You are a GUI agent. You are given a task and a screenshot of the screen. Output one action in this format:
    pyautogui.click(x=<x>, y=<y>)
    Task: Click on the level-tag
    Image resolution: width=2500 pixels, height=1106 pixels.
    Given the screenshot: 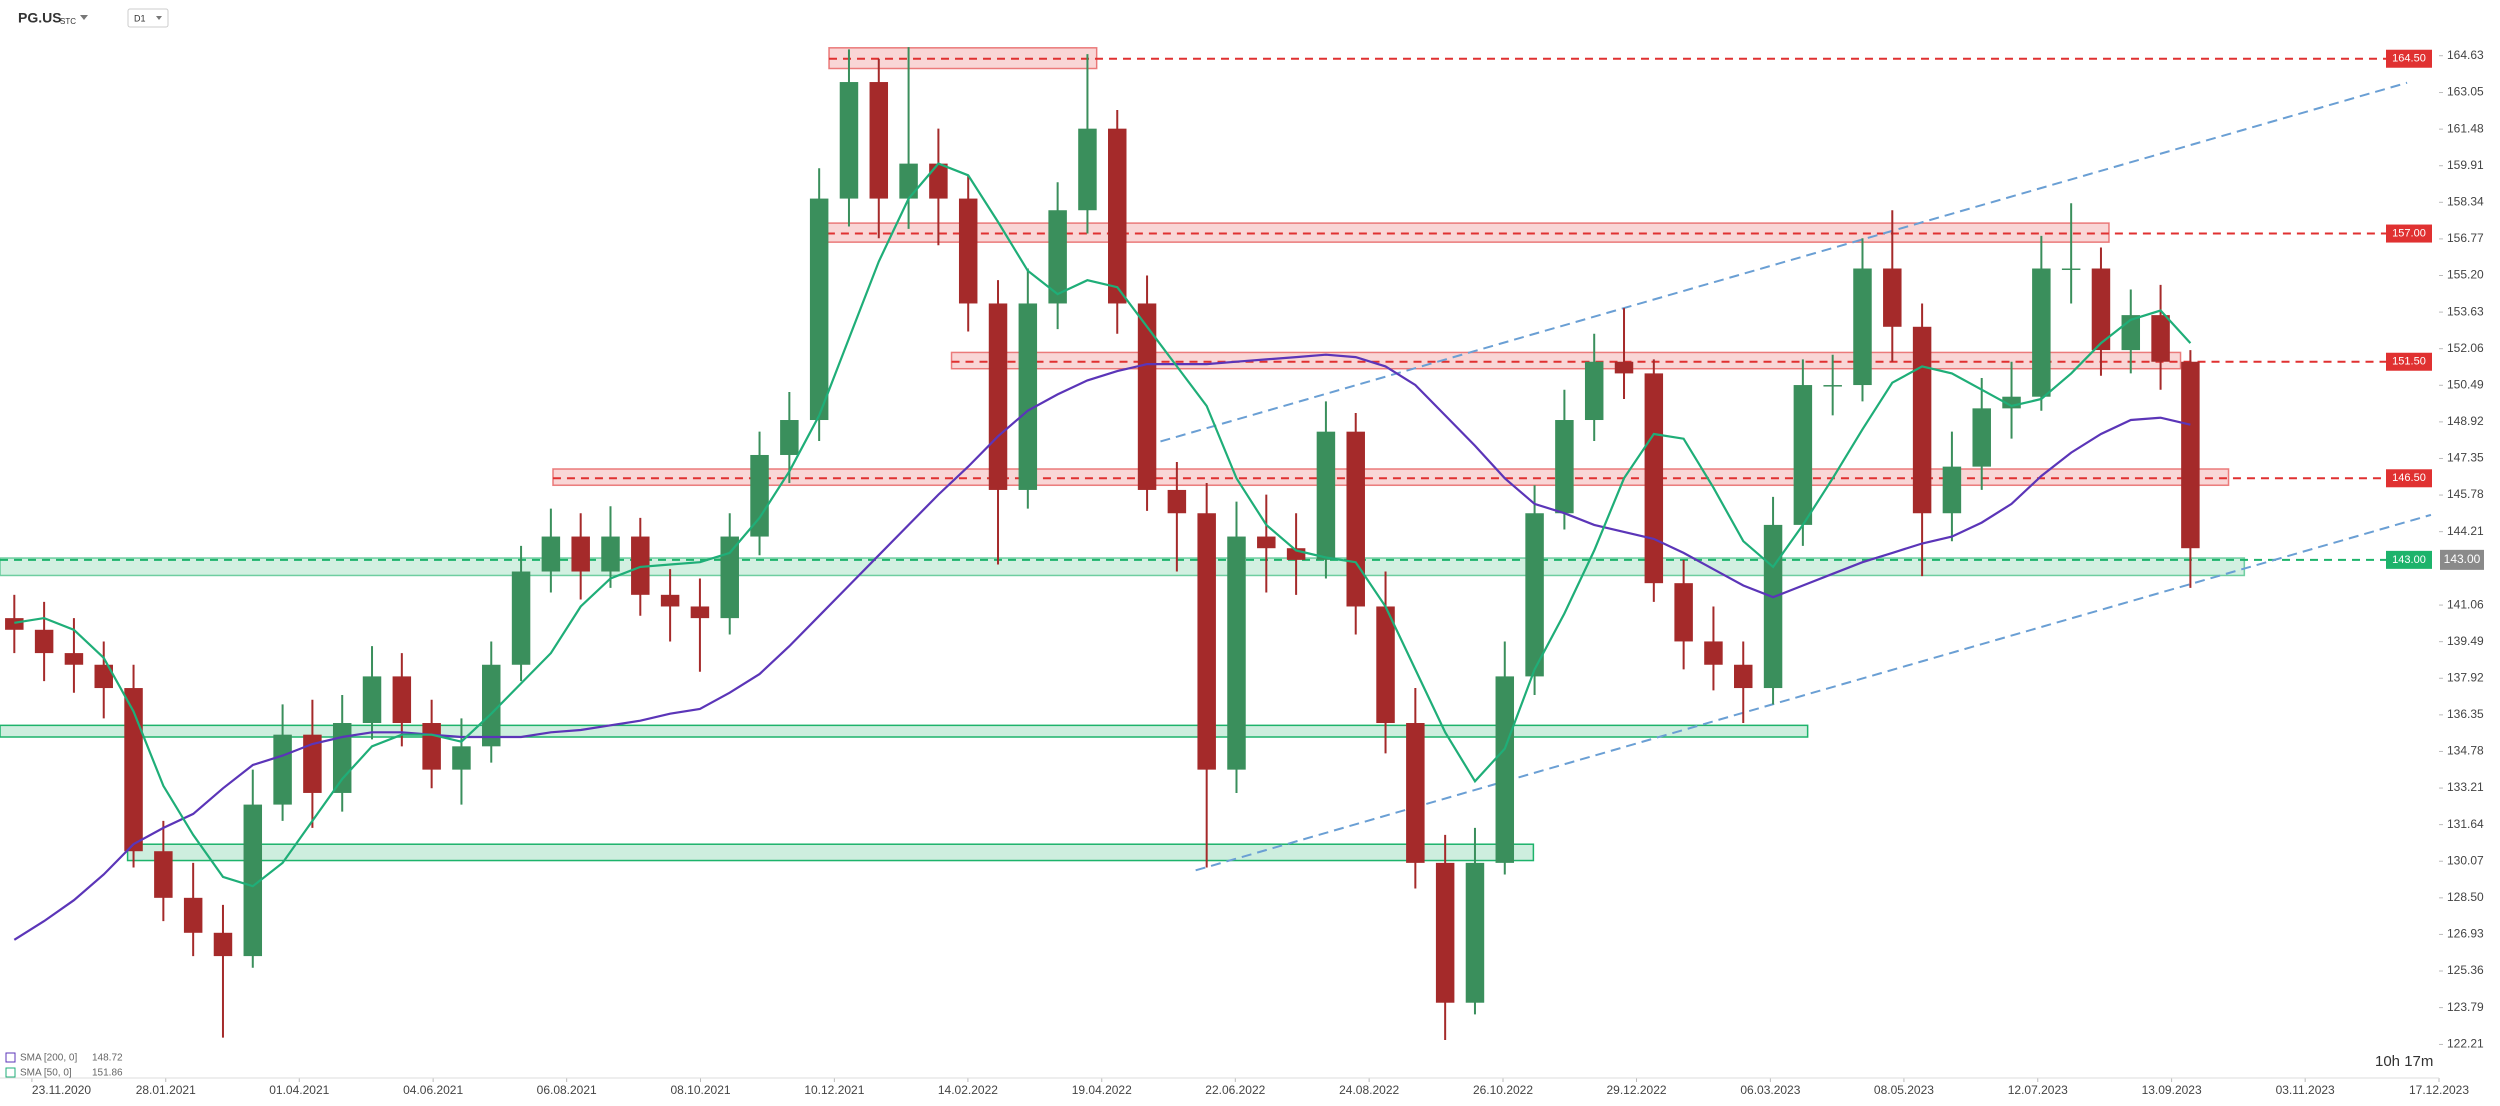 What is the action you would take?
    pyautogui.click(x=2409, y=58)
    